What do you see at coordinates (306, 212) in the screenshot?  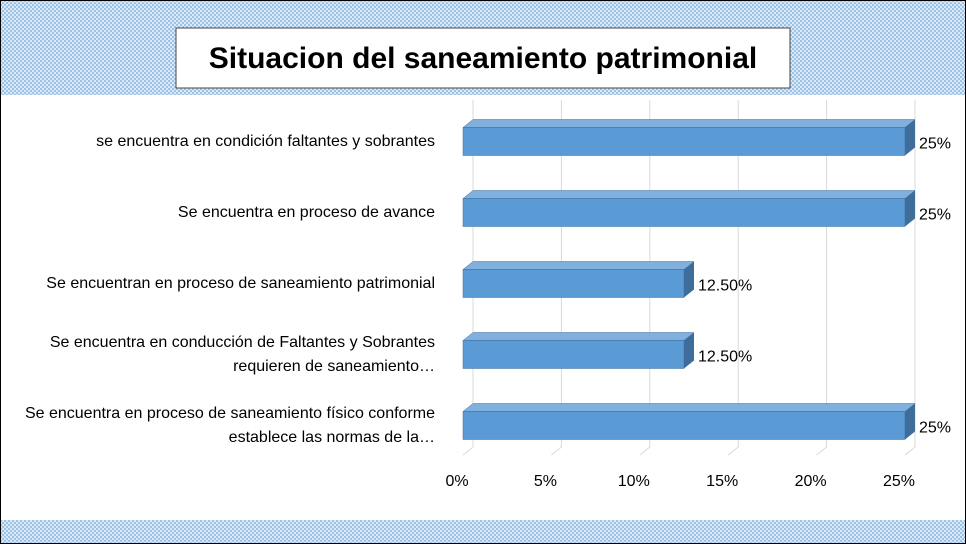 I see `y-tick-label: Se encuentra en proceso de avance` at bounding box center [306, 212].